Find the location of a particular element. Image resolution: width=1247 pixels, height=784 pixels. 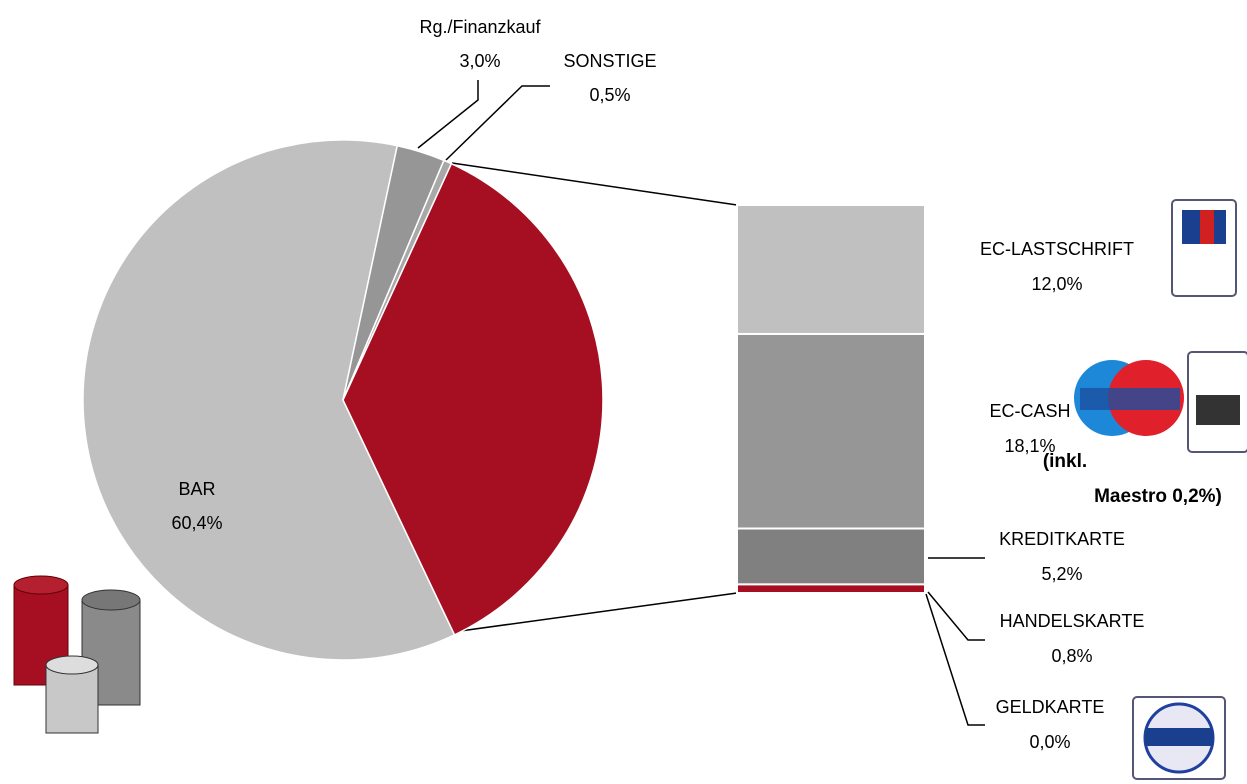

slice-label: SONSTIGE is located at coordinates (609, 61).